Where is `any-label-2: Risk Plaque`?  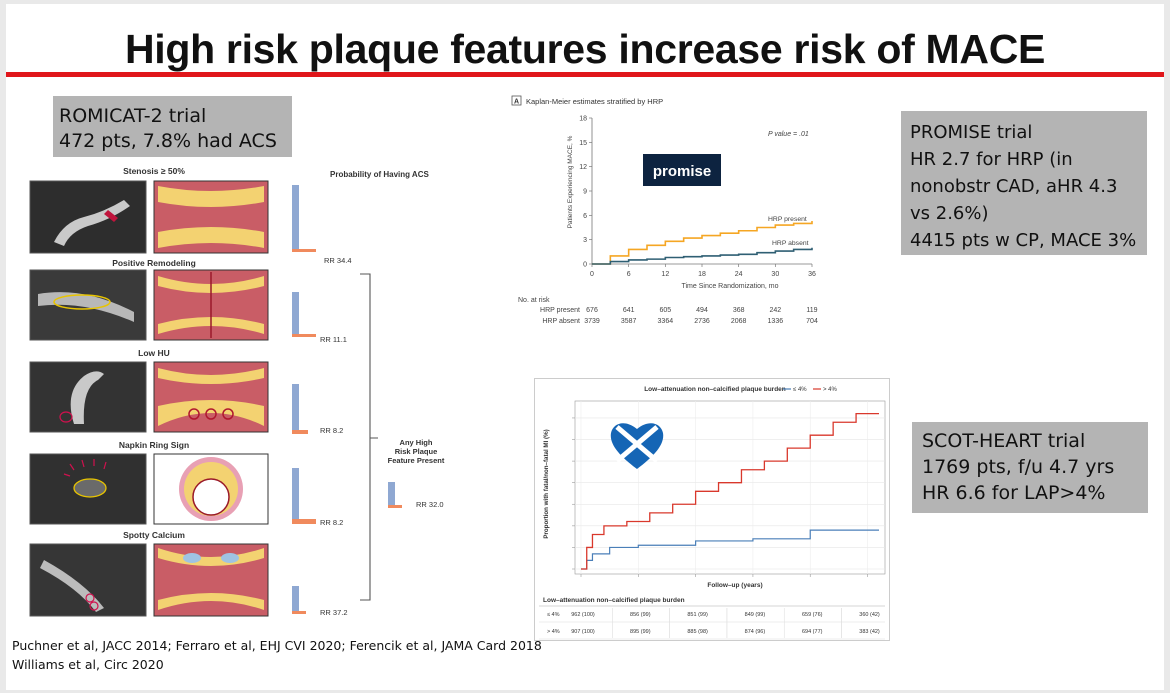
any-label-2: Risk Plaque is located at coordinates (416, 451).